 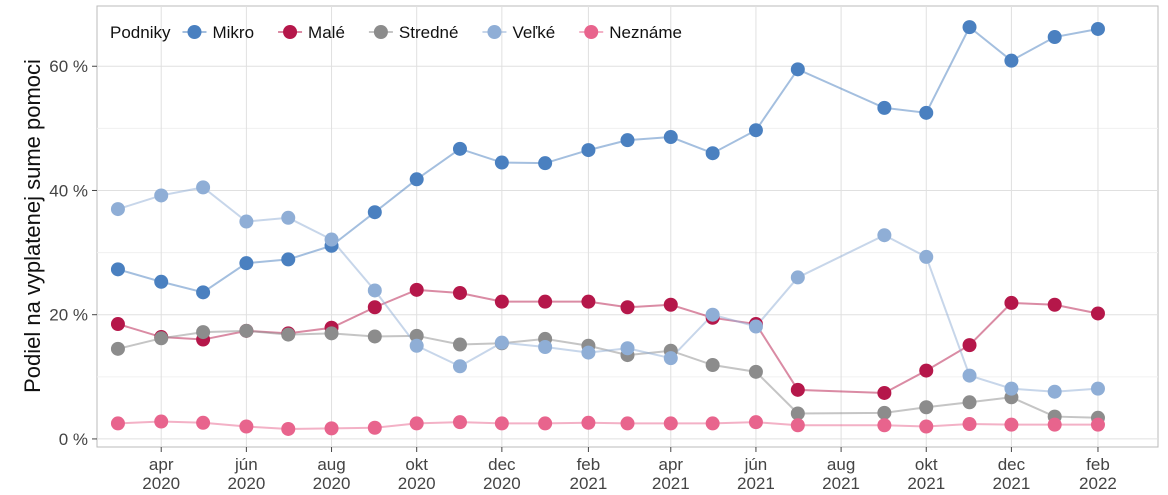 I want to click on x-tick-label: aug 2021, so click(x=841, y=474).